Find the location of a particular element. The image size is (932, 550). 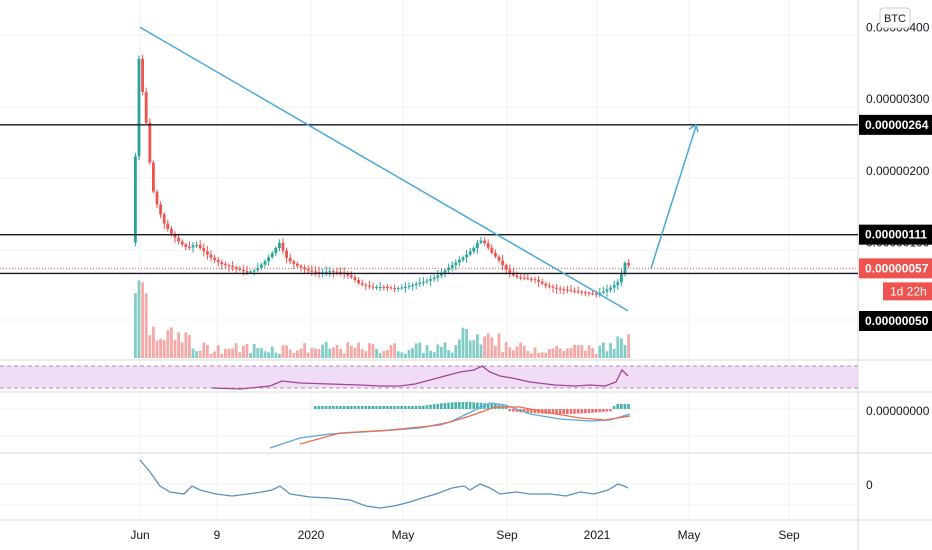

level-price-label-box is located at coordinates (895, 124).